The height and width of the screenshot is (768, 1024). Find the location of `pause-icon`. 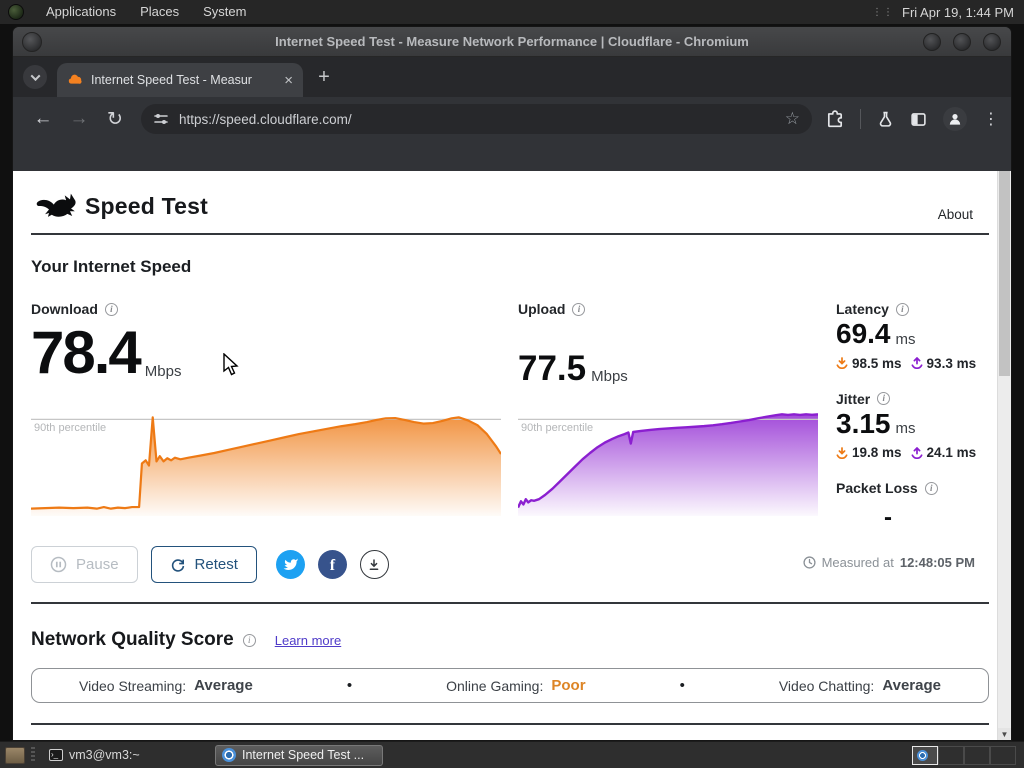

pause-icon is located at coordinates (58, 564).